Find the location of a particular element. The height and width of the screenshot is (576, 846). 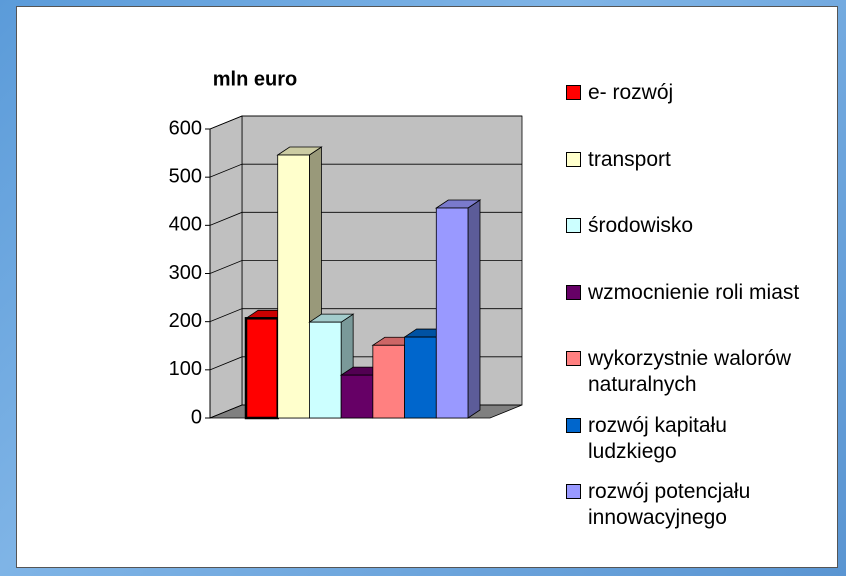

legend-item: środowisko is located at coordinates (687, 226).